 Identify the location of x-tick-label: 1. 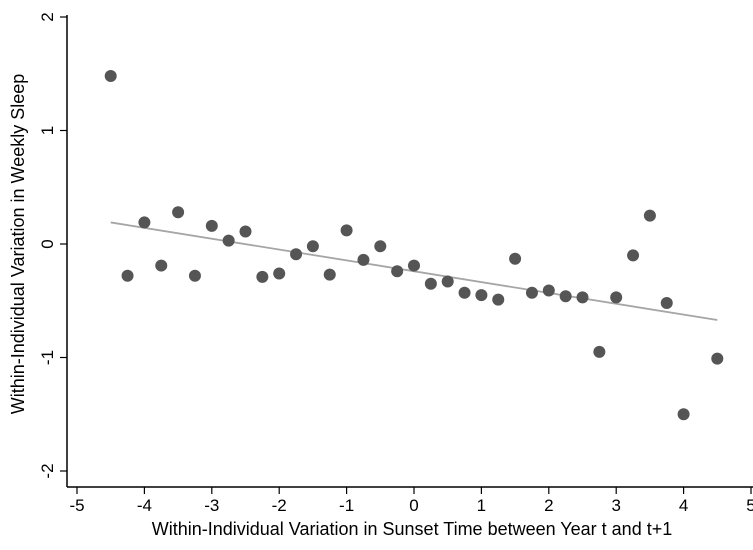
(481, 505).